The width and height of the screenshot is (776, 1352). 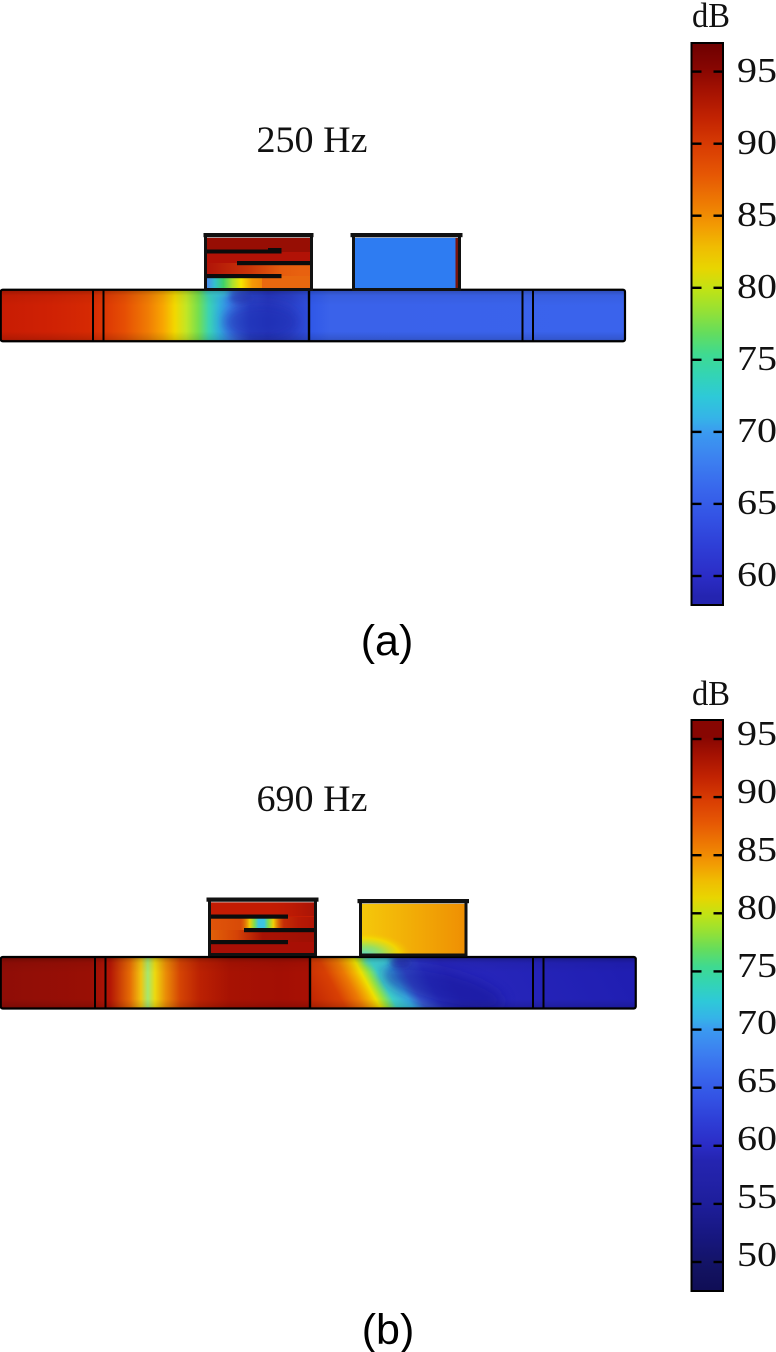 What do you see at coordinates (756, 1254) in the screenshot?
I see `svg-text: 50` at bounding box center [756, 1254].